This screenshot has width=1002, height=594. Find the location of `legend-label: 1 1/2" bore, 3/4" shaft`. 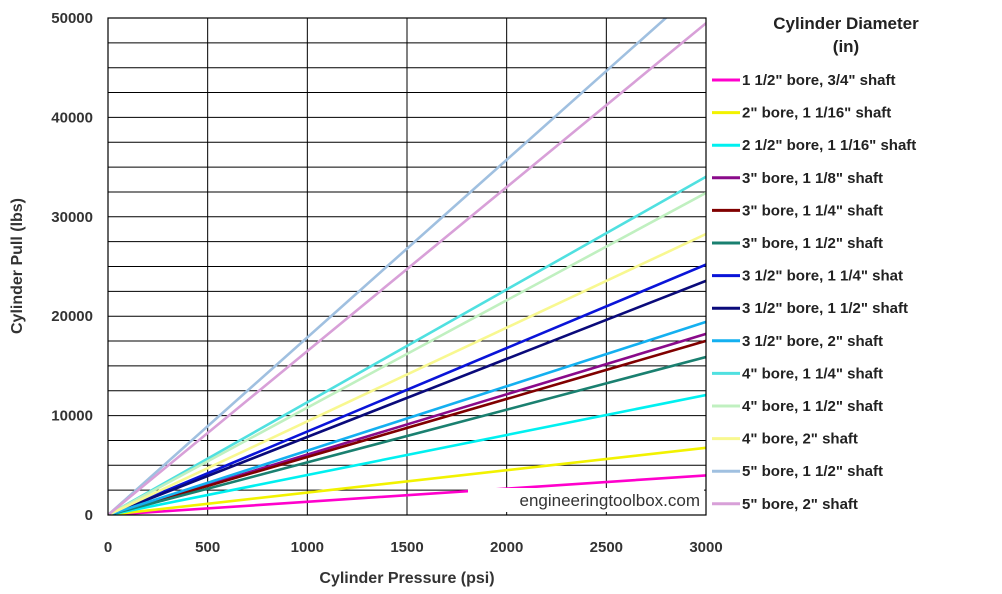

legend-label: 1 1/2" bore, 3/4" shaft is located at coordinates (818, 80).